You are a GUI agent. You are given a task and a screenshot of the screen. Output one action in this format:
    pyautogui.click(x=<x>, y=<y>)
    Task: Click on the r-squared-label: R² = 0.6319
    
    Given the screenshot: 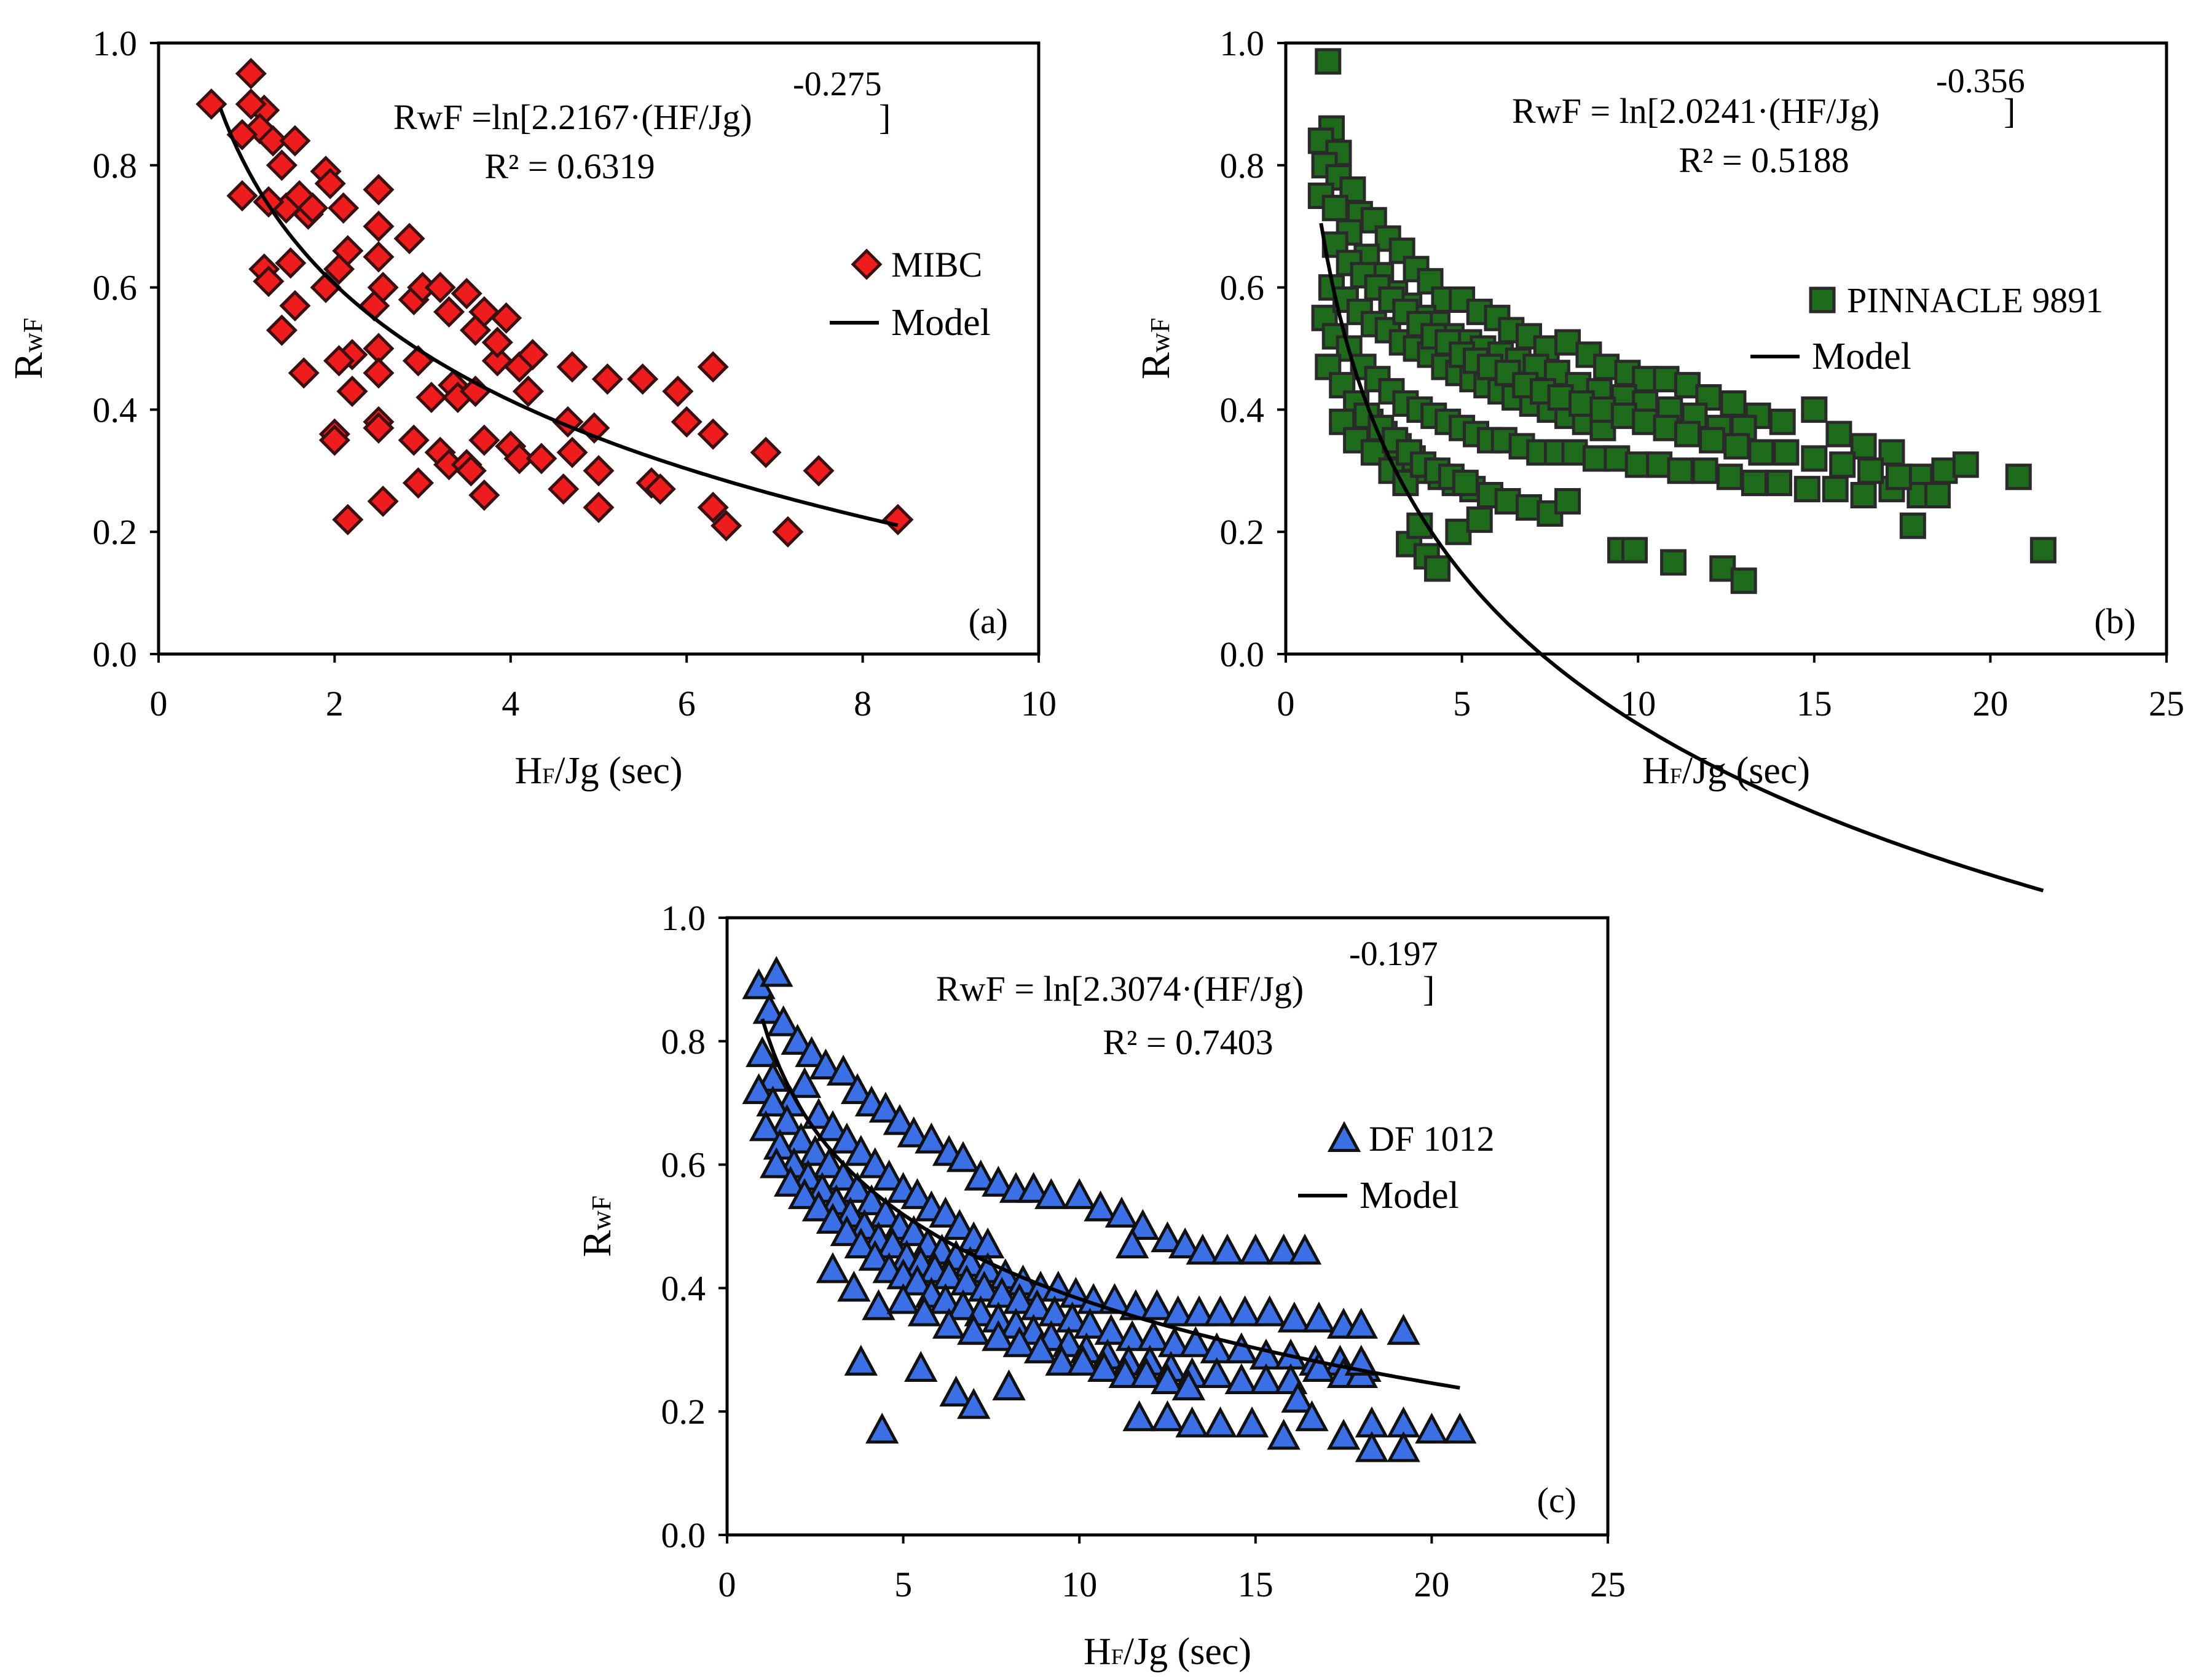 What is the action you would take?
    pyautogui.click(x=569, y=166)
    